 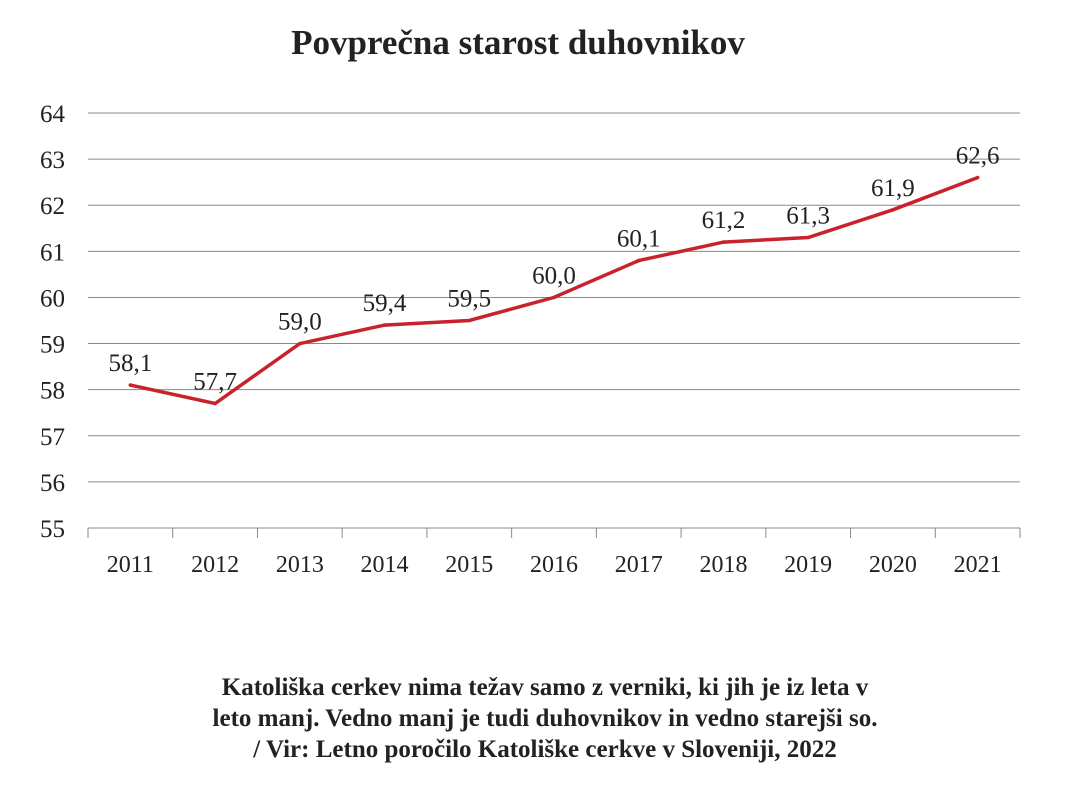 I want to click on data-label: 60,0, so click(x=554, y=275).